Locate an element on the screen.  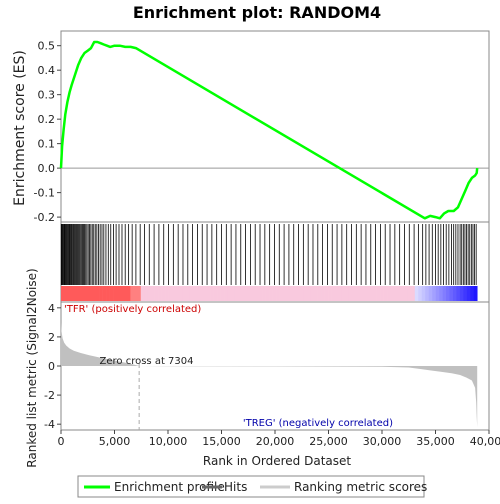
es-y-tick-label: 0.5 is located at coordinates (47, 46).